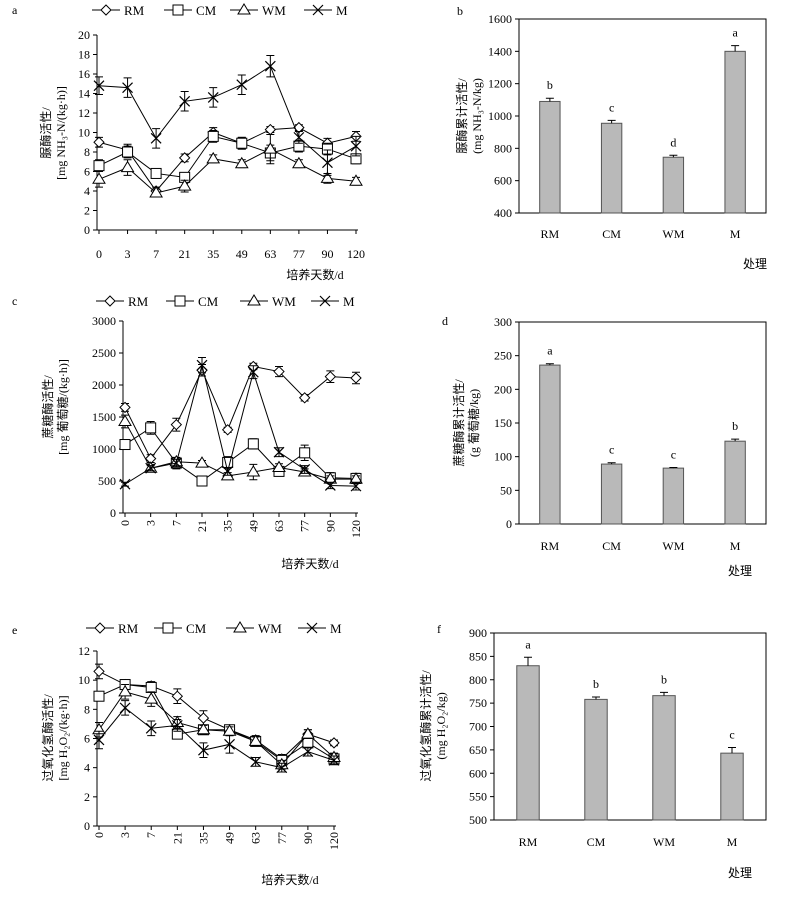 The width and height of the screenshot is (804, 901). What do you see at coordinates (151, 523) in the screenshot?
I see `x-tick-label: 3` at bounding box center [151, 523].